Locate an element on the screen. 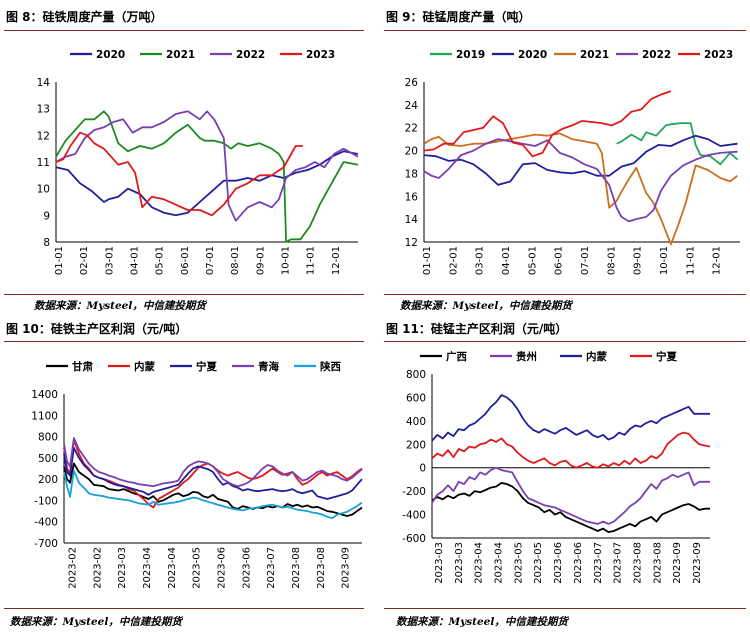 This screenshot has width=750, height=636. series-line-贵州 is located at coordinates (570, 495).